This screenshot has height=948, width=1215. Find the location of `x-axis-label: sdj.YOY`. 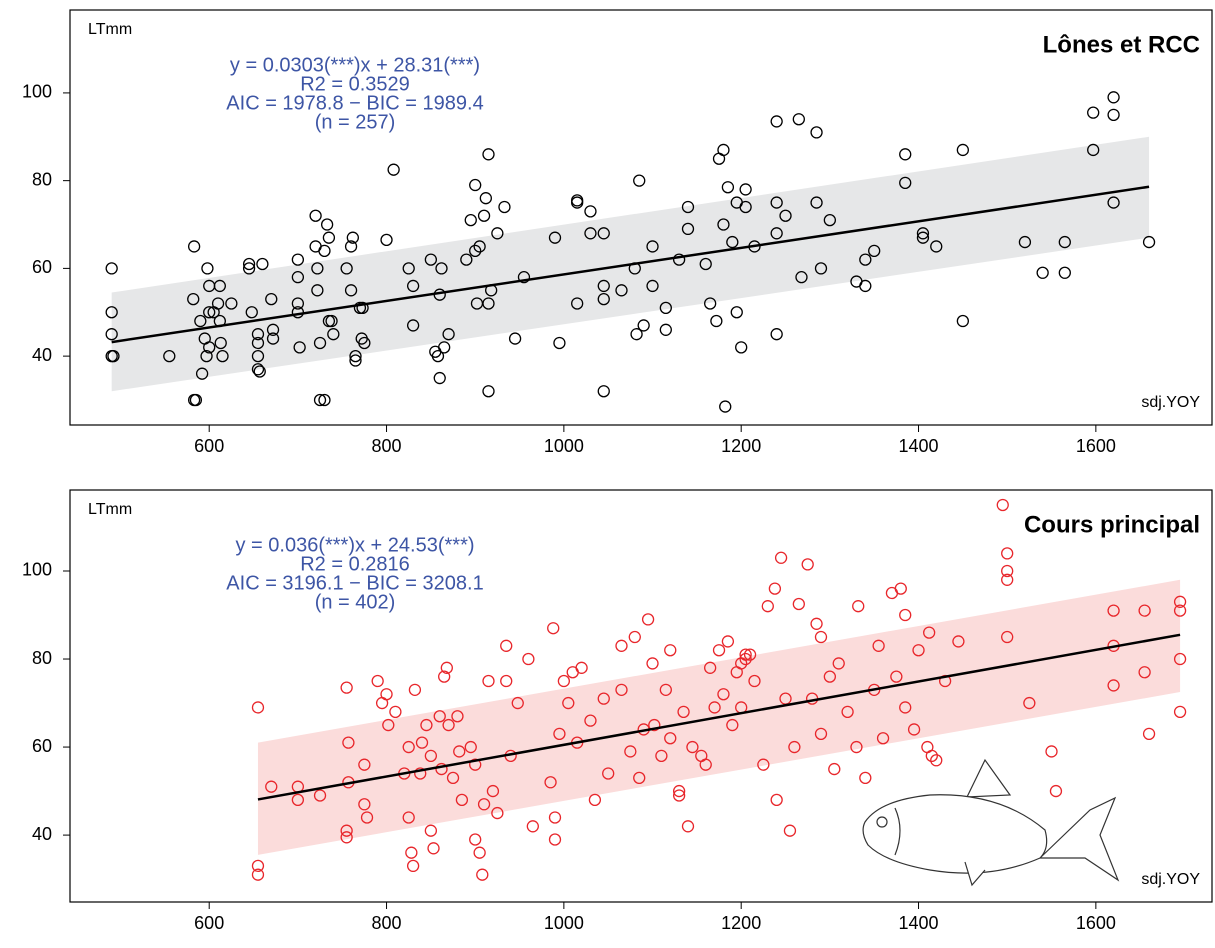

x-axis-label: sdj.YOY is located at coordinates (1170, 879).